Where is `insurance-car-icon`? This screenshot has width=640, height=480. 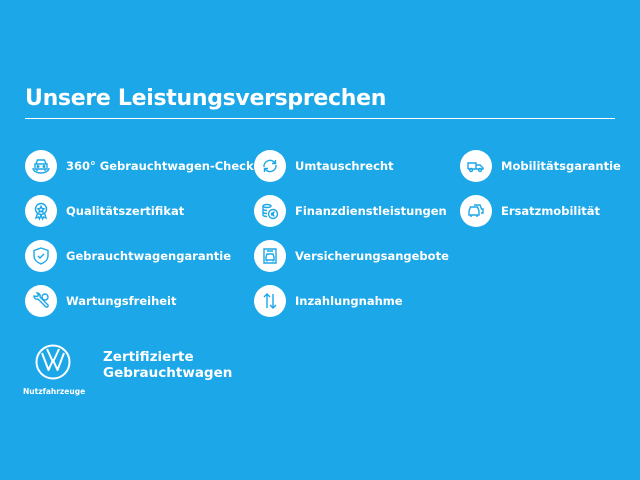 insurance-car-icon is located at coordinates (270, 256).